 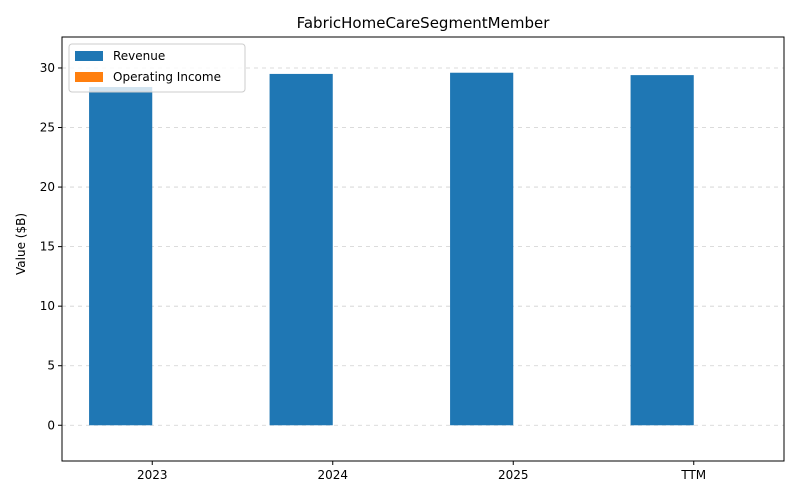 What do you see at coordinates (693, 475) in the screenshot?
I see `x-tick-label: TTM` at bounding box center [693, 475].